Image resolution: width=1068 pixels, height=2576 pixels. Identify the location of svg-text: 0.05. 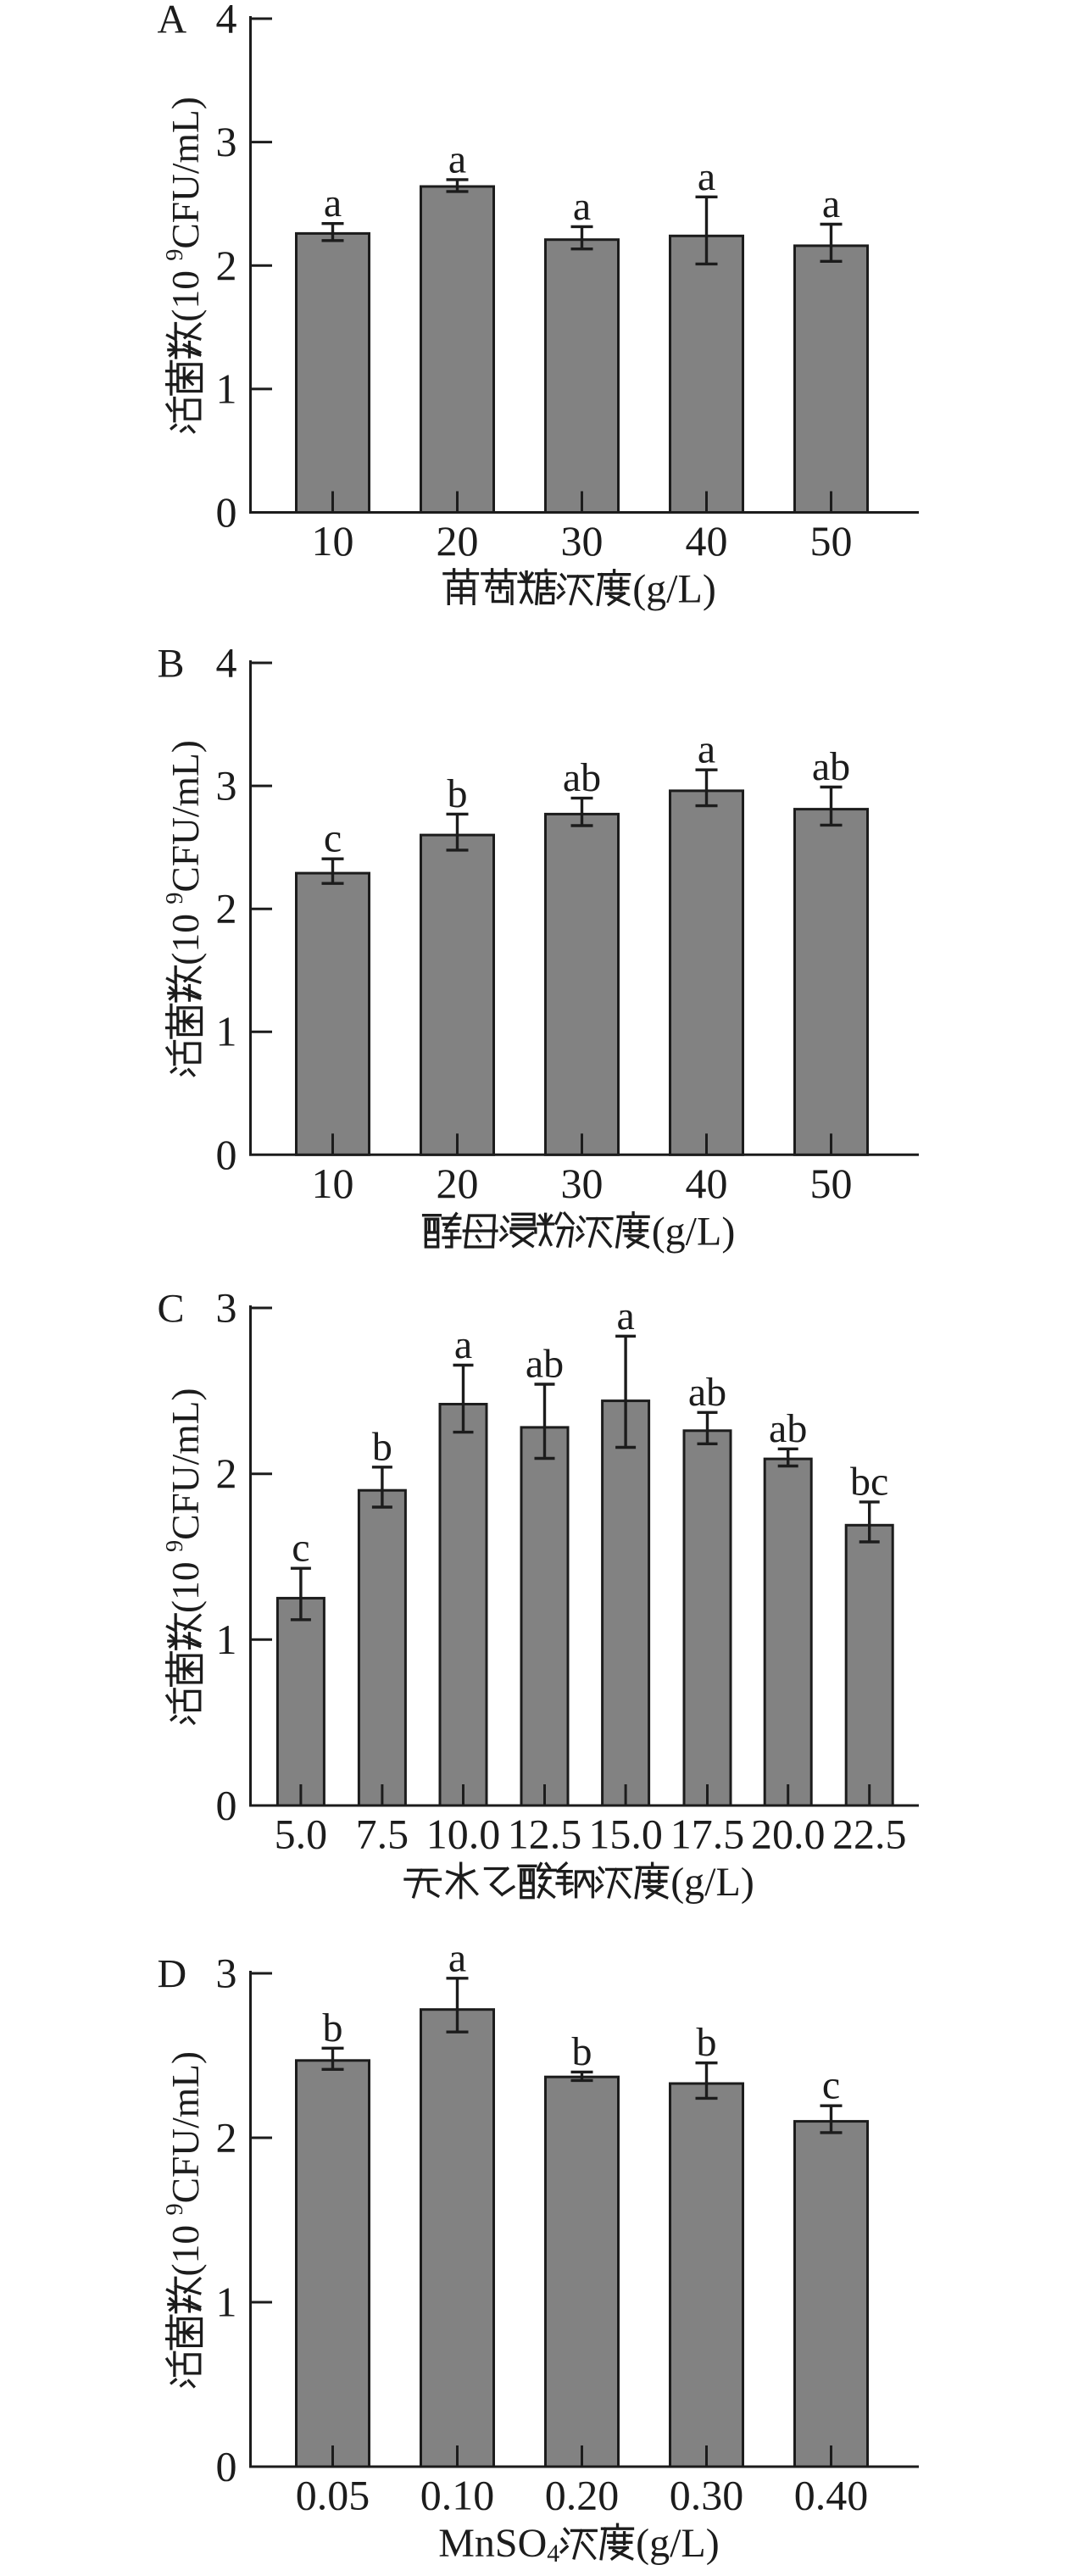
(333, 2495).